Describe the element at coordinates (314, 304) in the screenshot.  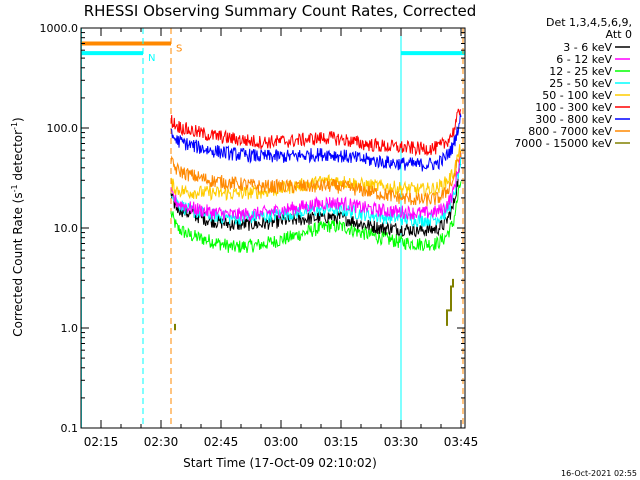
I see `series-line-7000-15000kev` at that location.